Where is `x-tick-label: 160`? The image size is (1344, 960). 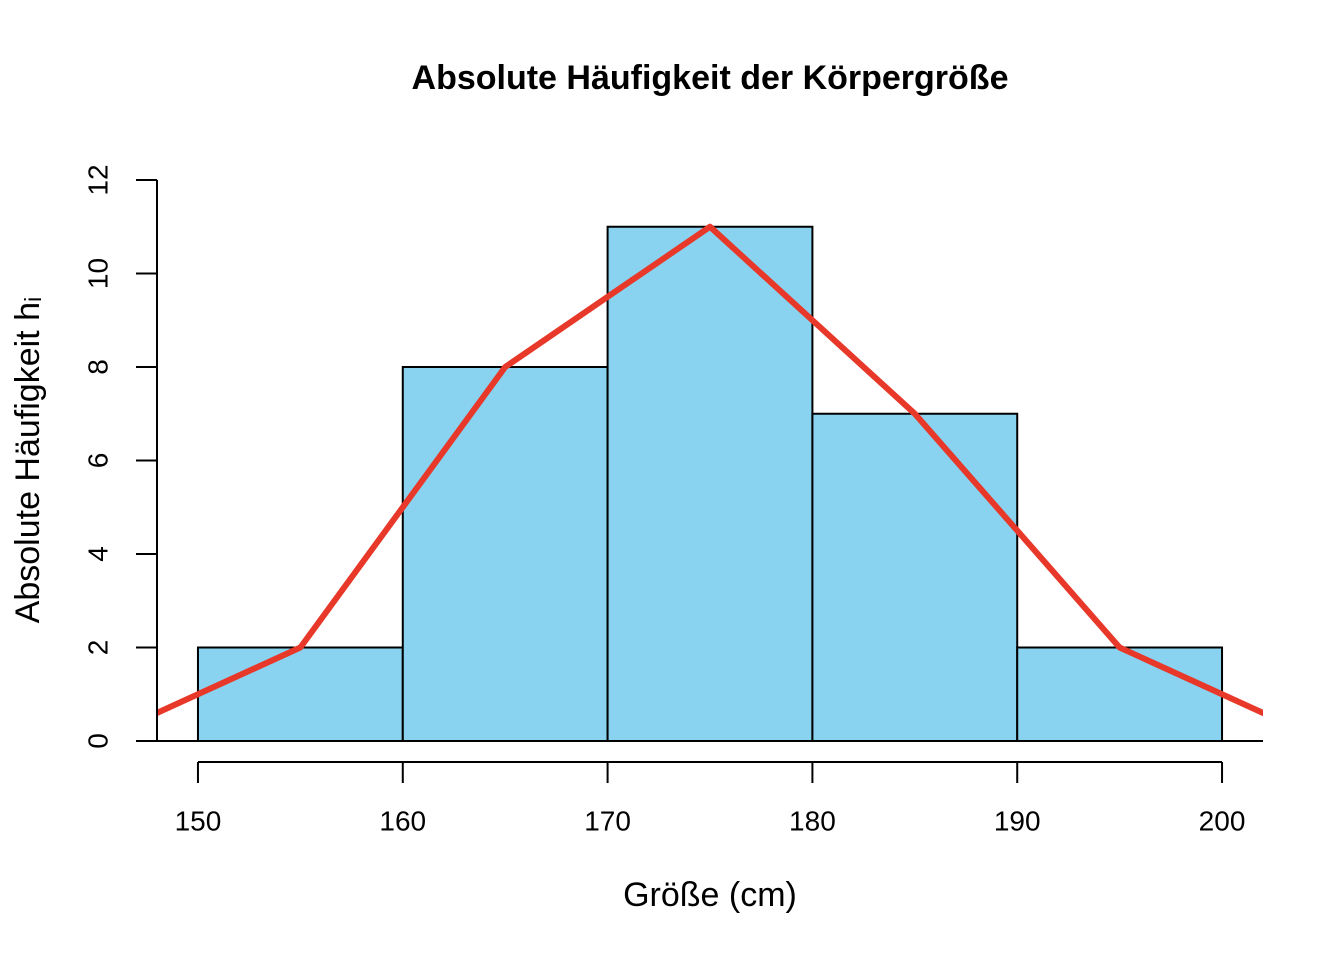
x-tick-label: 160 is located at coordinates (402, 820).